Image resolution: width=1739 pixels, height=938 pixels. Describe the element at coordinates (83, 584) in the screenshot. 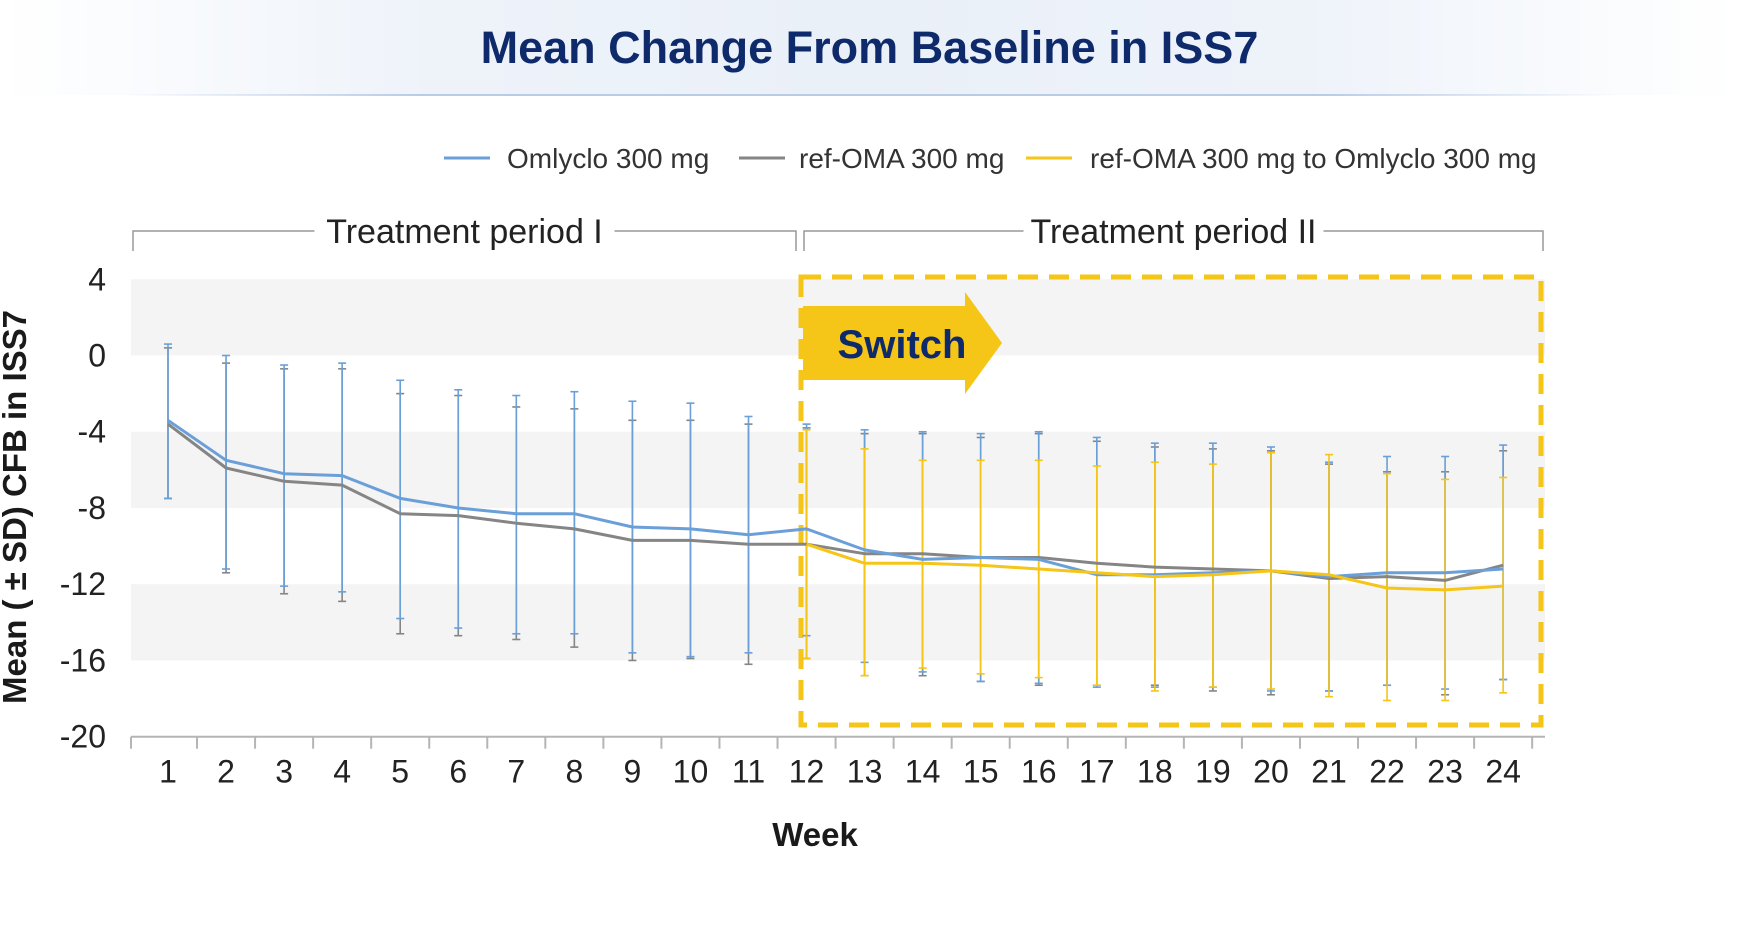

I see `y-tick-label: -12` at that location.